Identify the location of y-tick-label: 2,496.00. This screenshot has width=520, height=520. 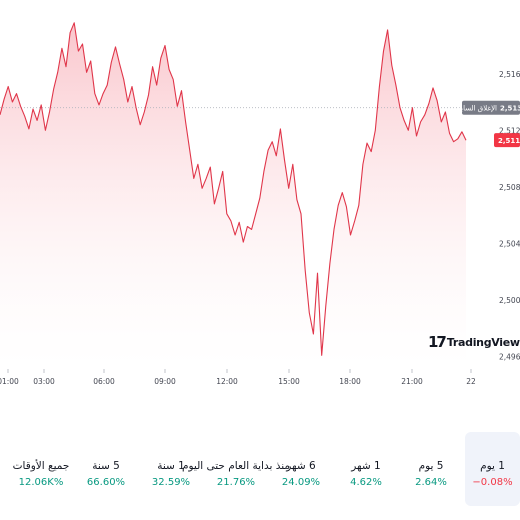
(509, 357).